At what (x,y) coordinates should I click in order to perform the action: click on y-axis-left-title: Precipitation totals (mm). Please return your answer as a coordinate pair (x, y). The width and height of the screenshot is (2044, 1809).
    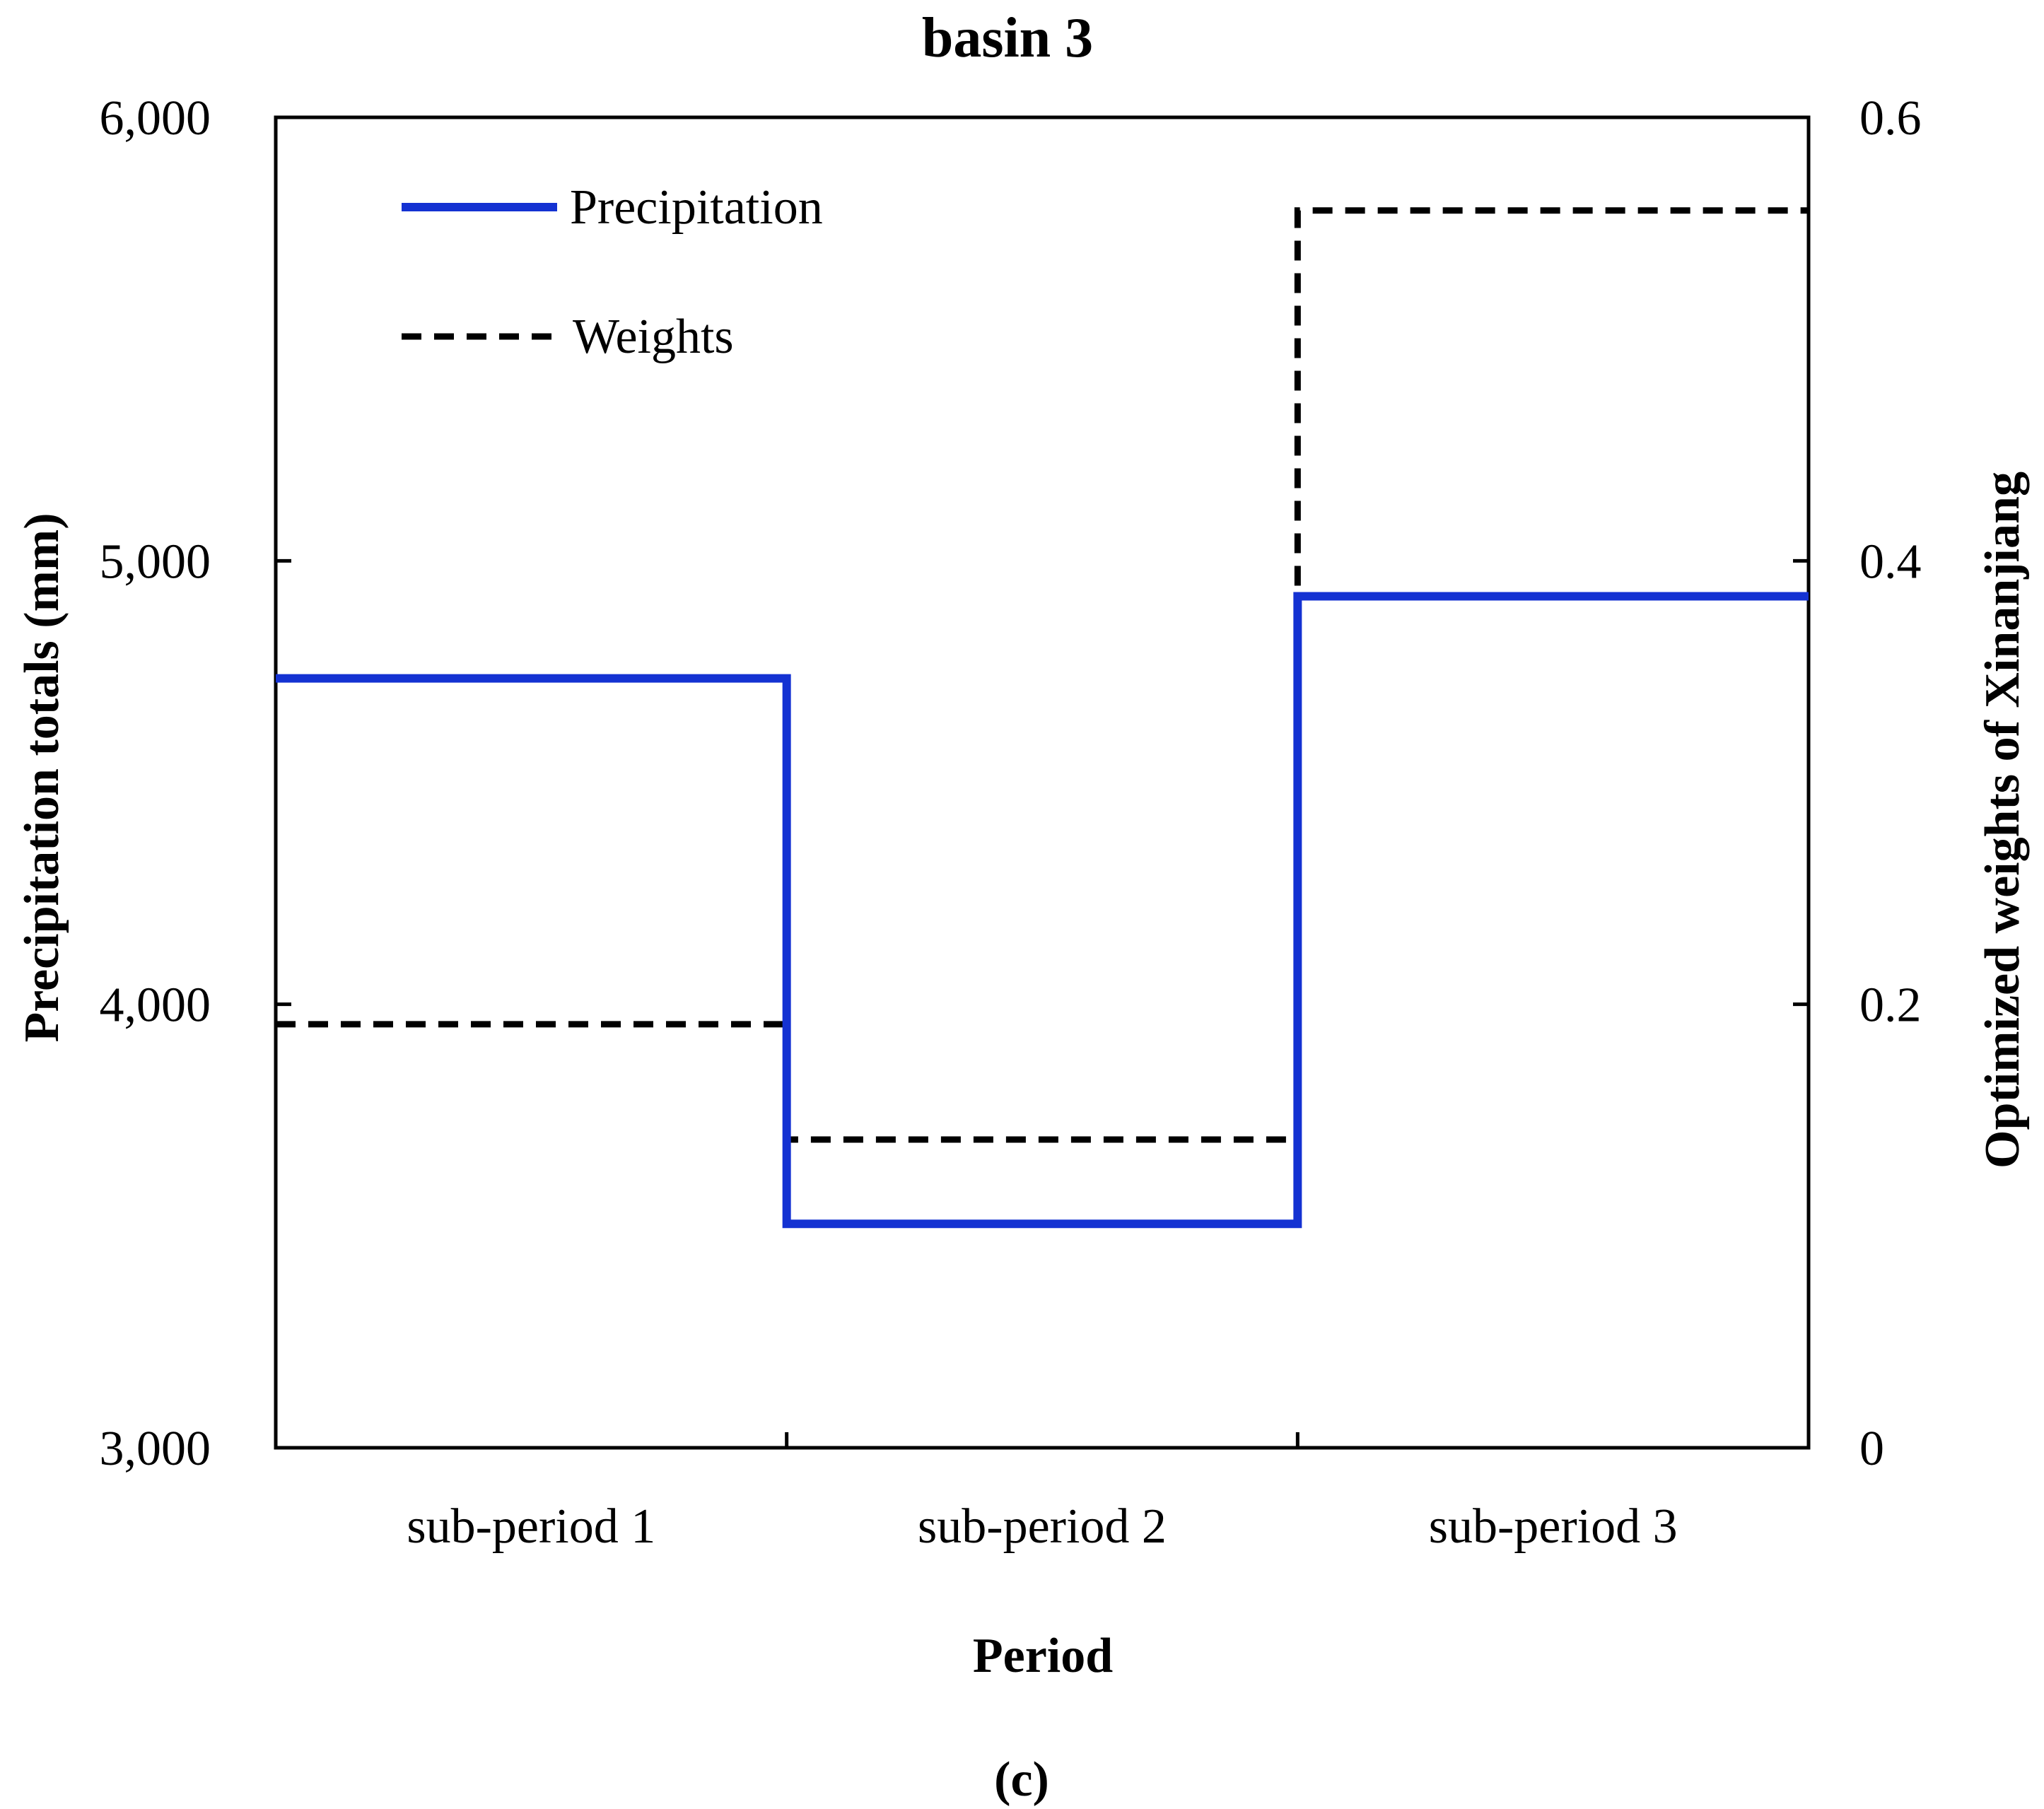
    Looking at the image, I should click on (42, 777).